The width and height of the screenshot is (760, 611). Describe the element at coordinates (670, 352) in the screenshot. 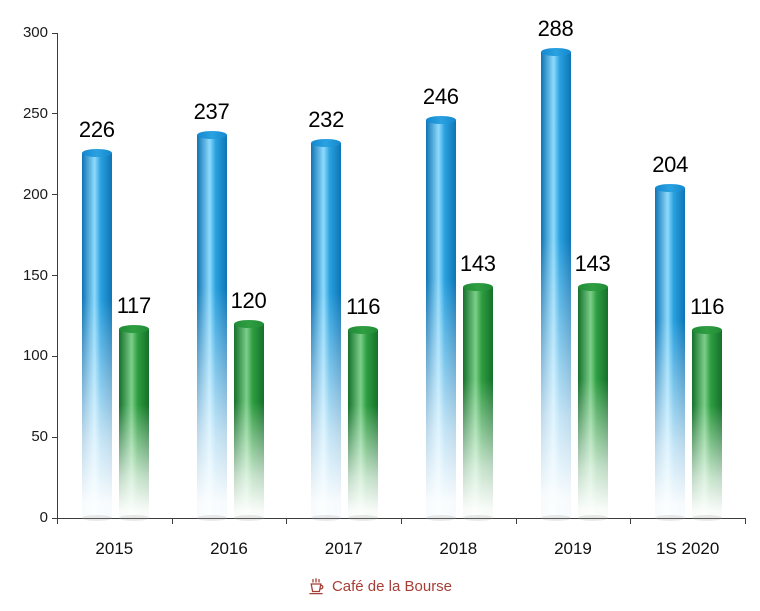

I see `bar-series-blue-1S 2020` at that location.